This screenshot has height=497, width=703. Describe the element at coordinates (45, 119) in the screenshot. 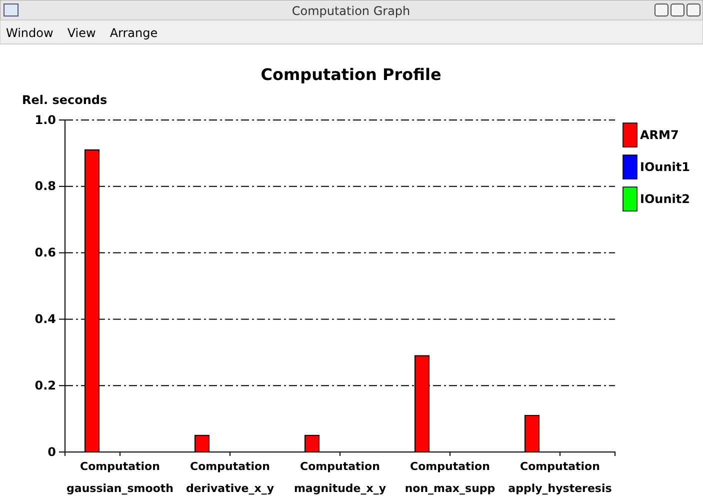

I see `y-tick-label: 1.0` at that location.